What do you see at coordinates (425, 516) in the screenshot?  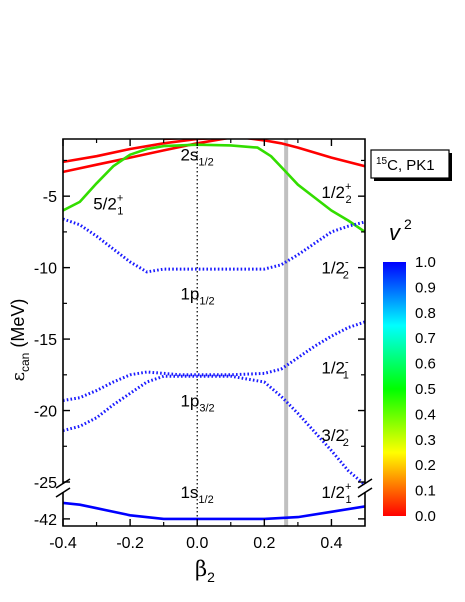 I see `colorbar-tick-label: 0.0` at bounding box center [425, 516].